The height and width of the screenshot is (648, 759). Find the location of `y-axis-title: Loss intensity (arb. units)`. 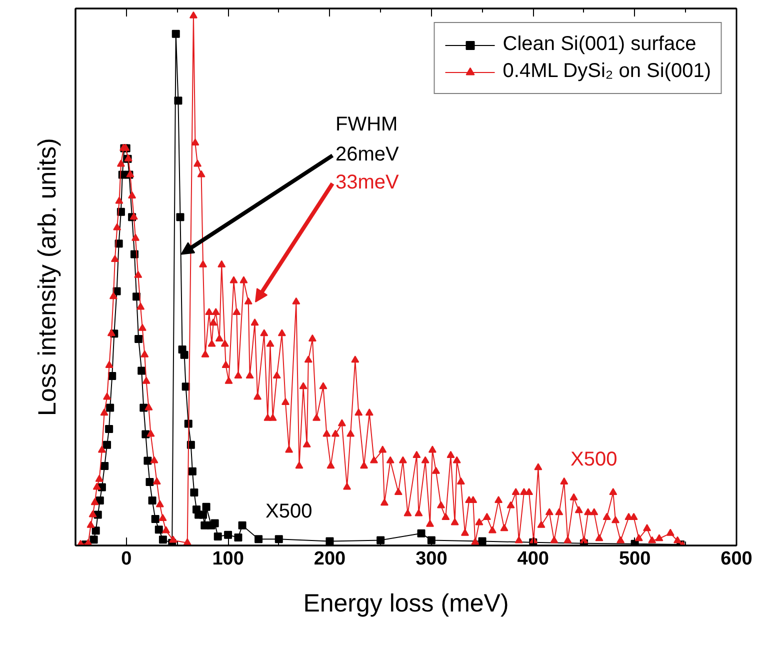

y-axis-title: Loss intensity (arb. units) is located at coordinates (48, 277).